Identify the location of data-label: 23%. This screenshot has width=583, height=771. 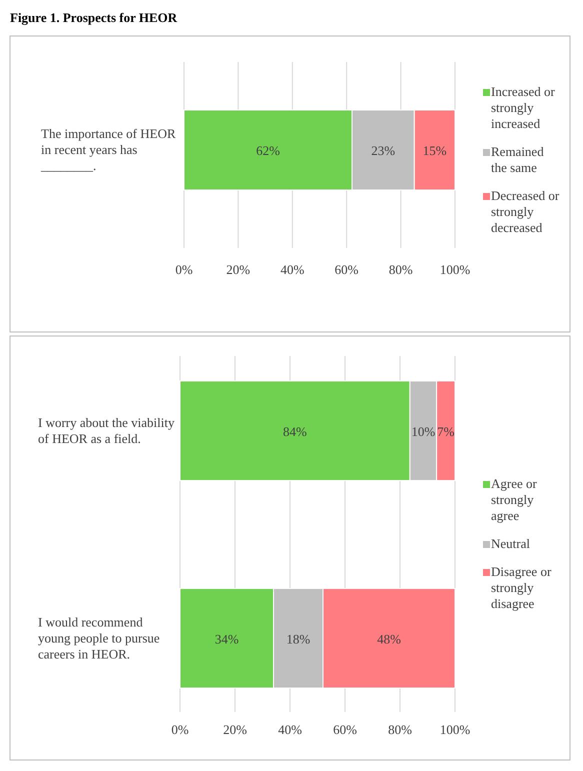
(383, 150).